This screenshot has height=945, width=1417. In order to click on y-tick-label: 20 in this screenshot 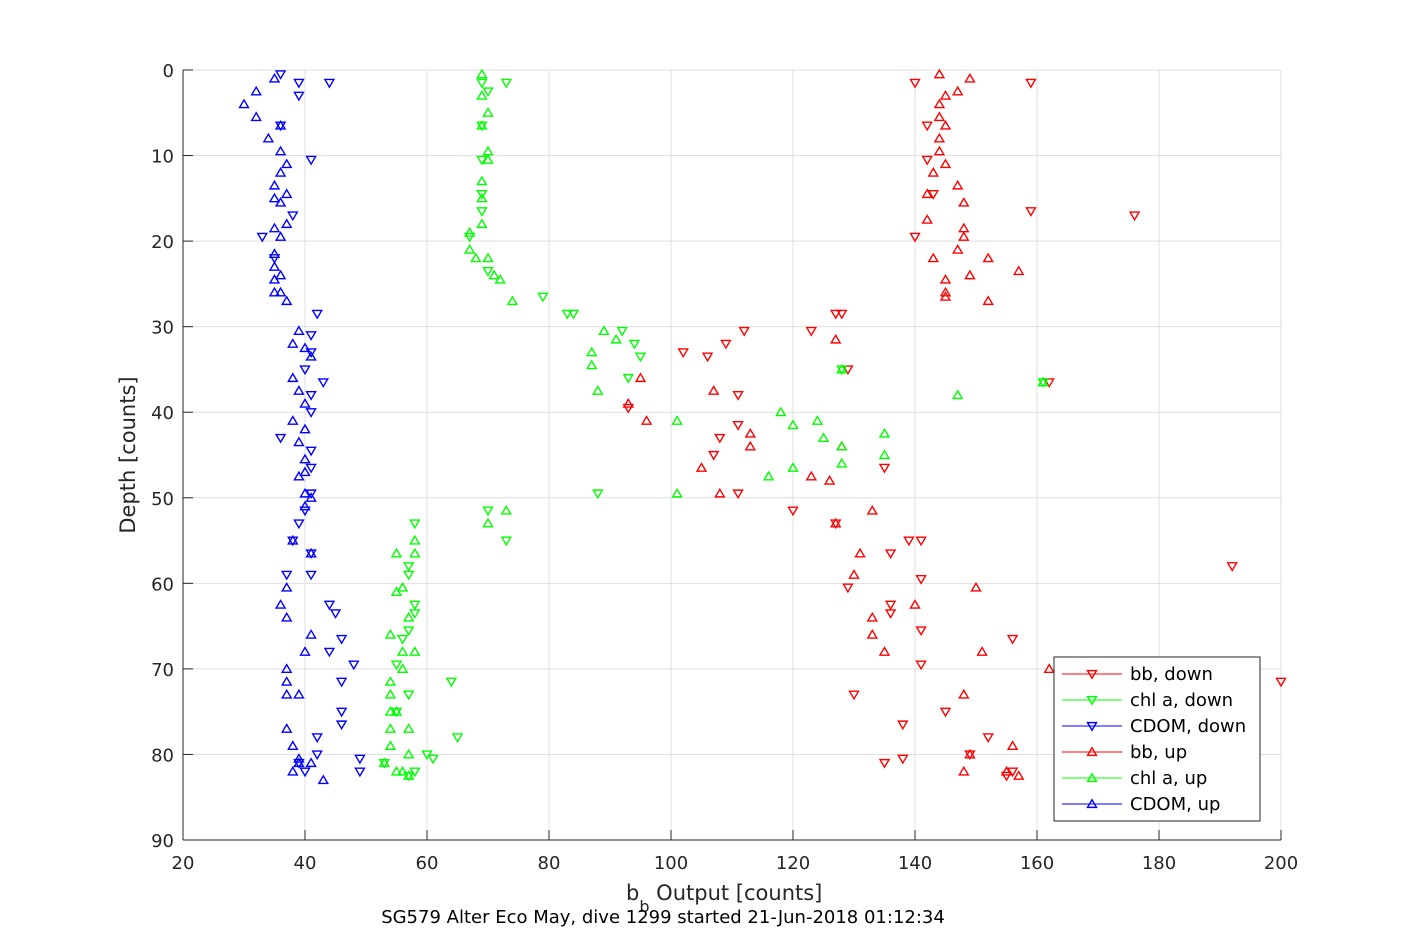, I will do `click(162, 242)`.